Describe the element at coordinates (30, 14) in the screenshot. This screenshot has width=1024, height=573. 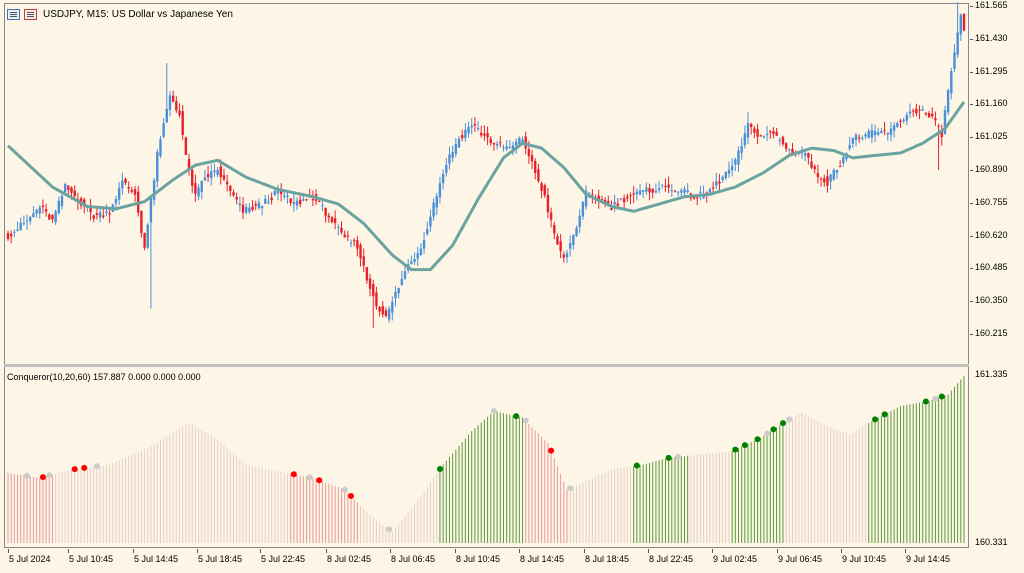
I see `chart-properties-icon` at that location.